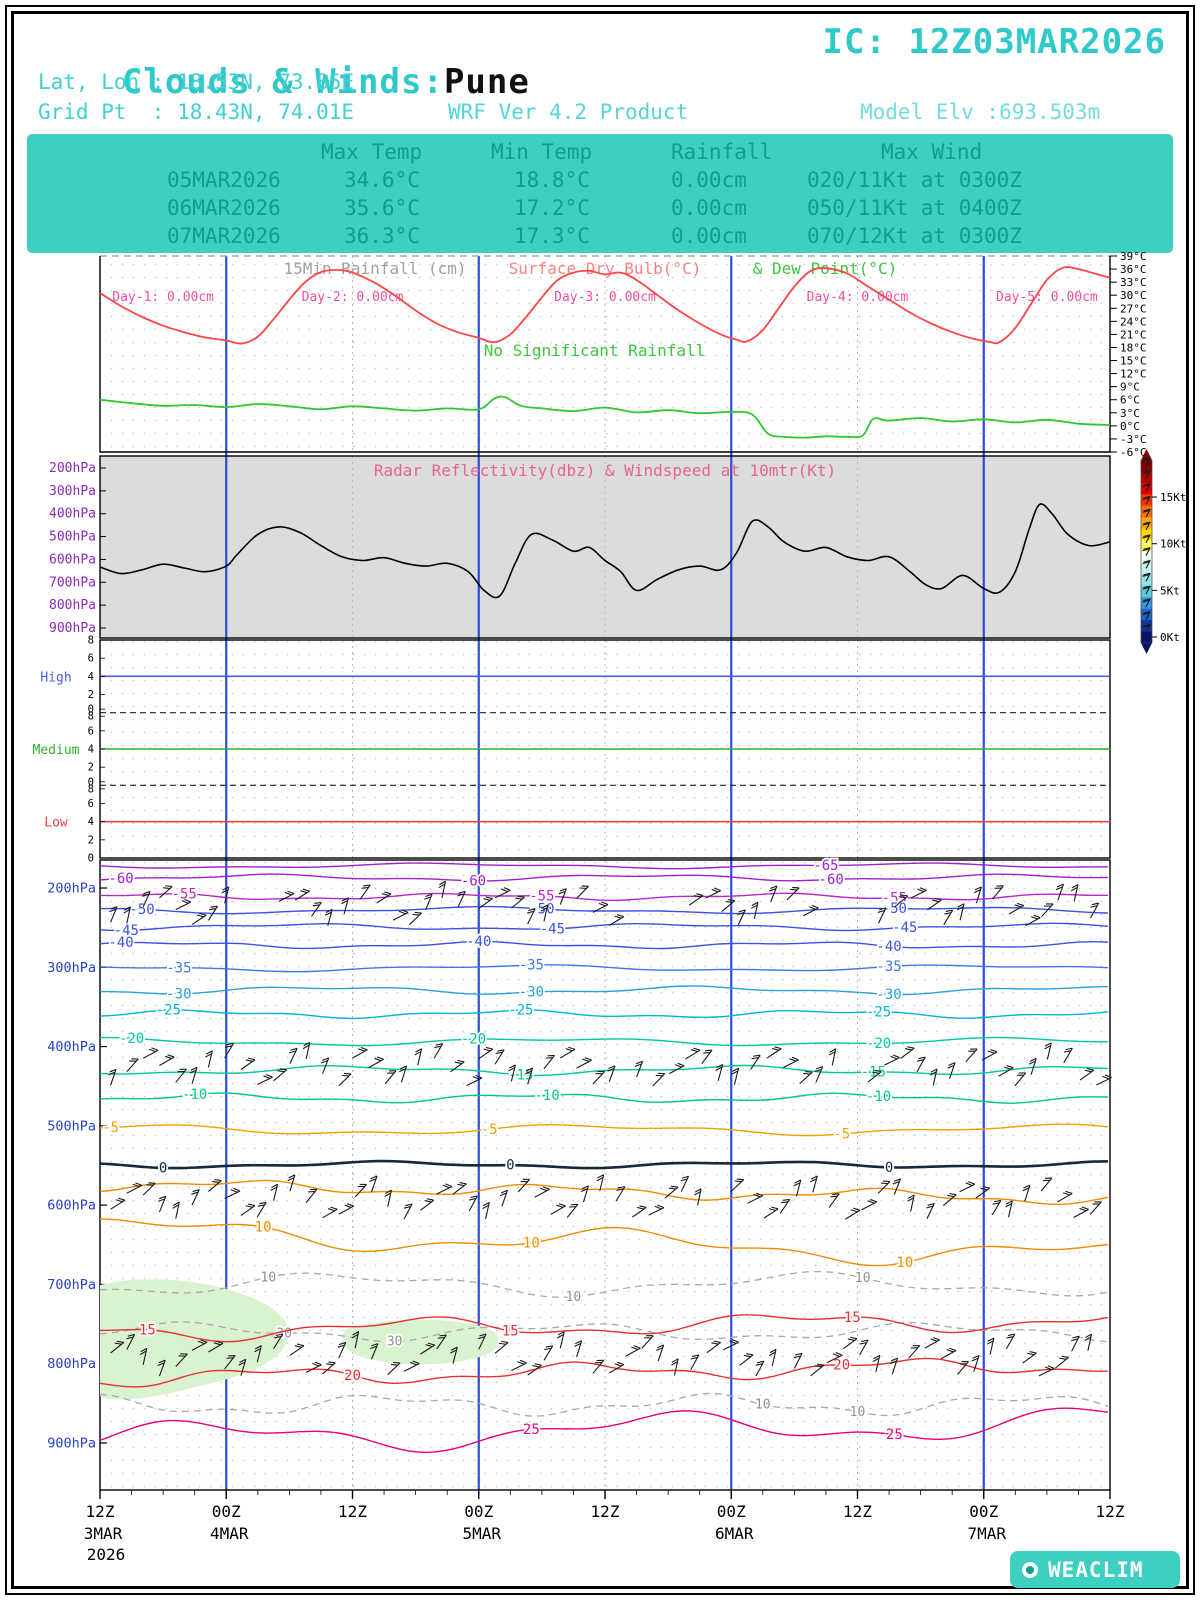  I want to click on temp-contour--15, so click(604, 1070).